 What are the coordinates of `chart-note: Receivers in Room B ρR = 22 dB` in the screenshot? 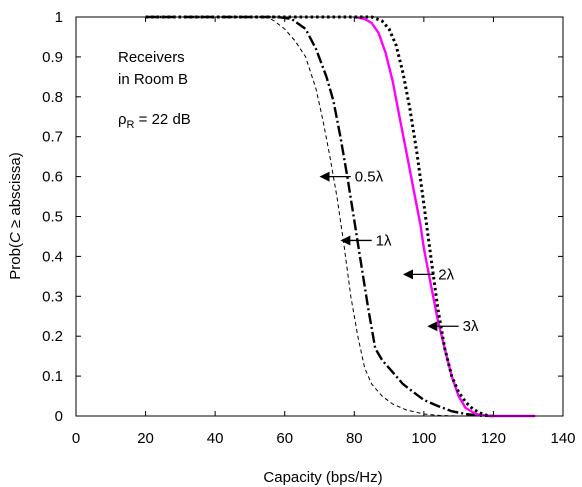 It's located at (154, 90).